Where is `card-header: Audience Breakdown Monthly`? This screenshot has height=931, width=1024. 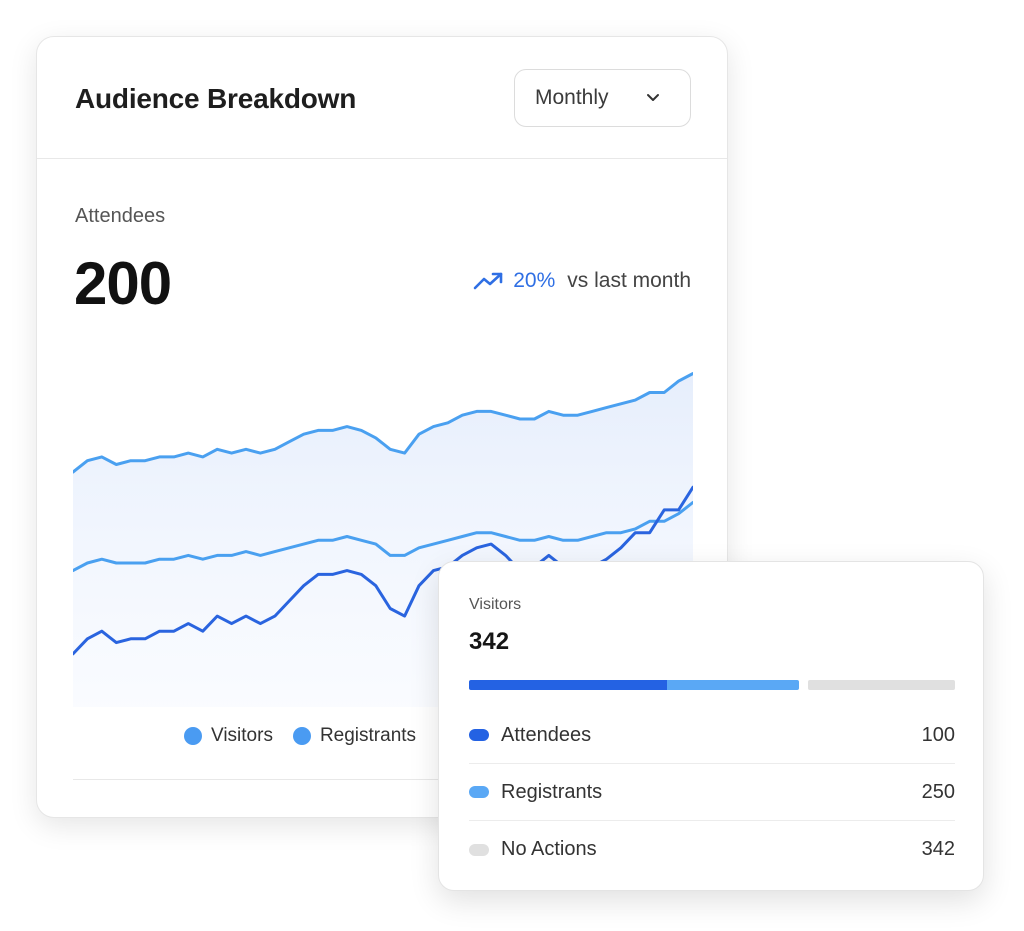
card-header: Audience Breakdown Monthly is located at coordinates (382, 98).